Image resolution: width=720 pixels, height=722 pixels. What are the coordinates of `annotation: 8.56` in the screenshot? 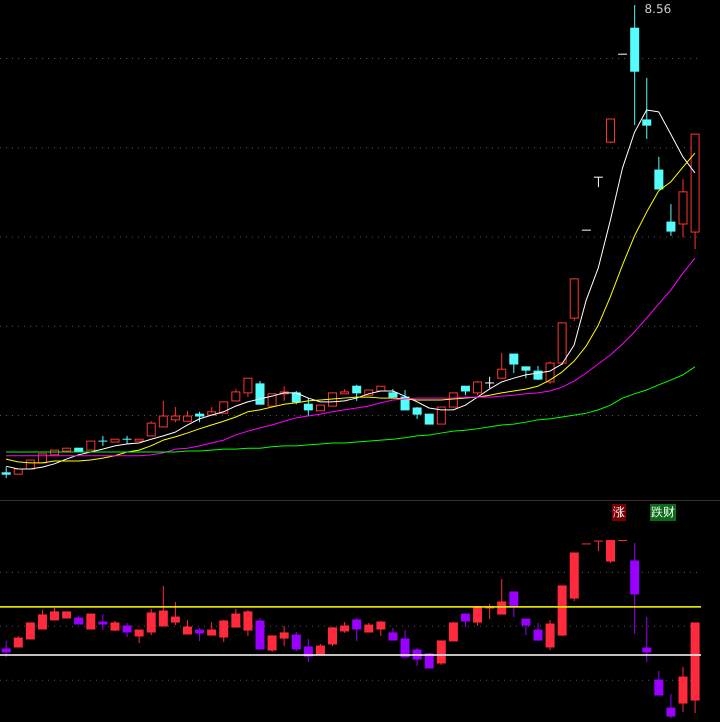 It's located at (658, 9).